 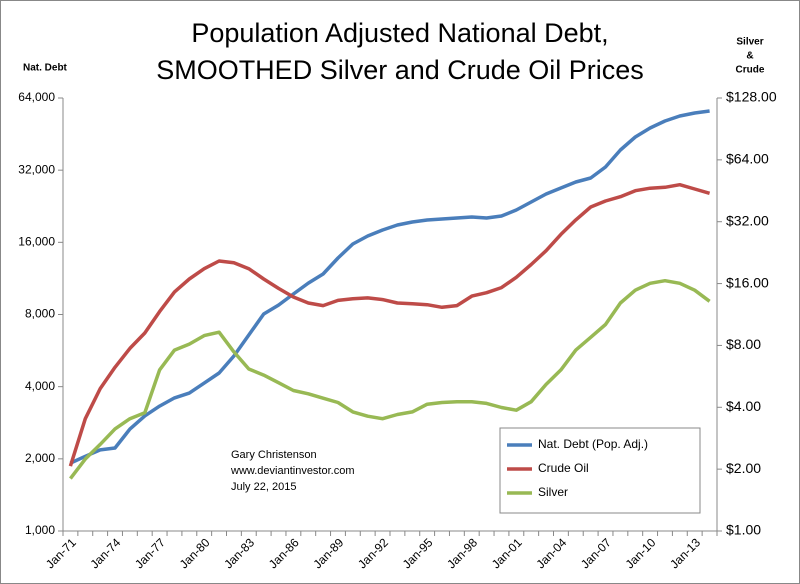 I want to click on chart-title: Population Adjusted National Debt,, so click(x=399, y=33).